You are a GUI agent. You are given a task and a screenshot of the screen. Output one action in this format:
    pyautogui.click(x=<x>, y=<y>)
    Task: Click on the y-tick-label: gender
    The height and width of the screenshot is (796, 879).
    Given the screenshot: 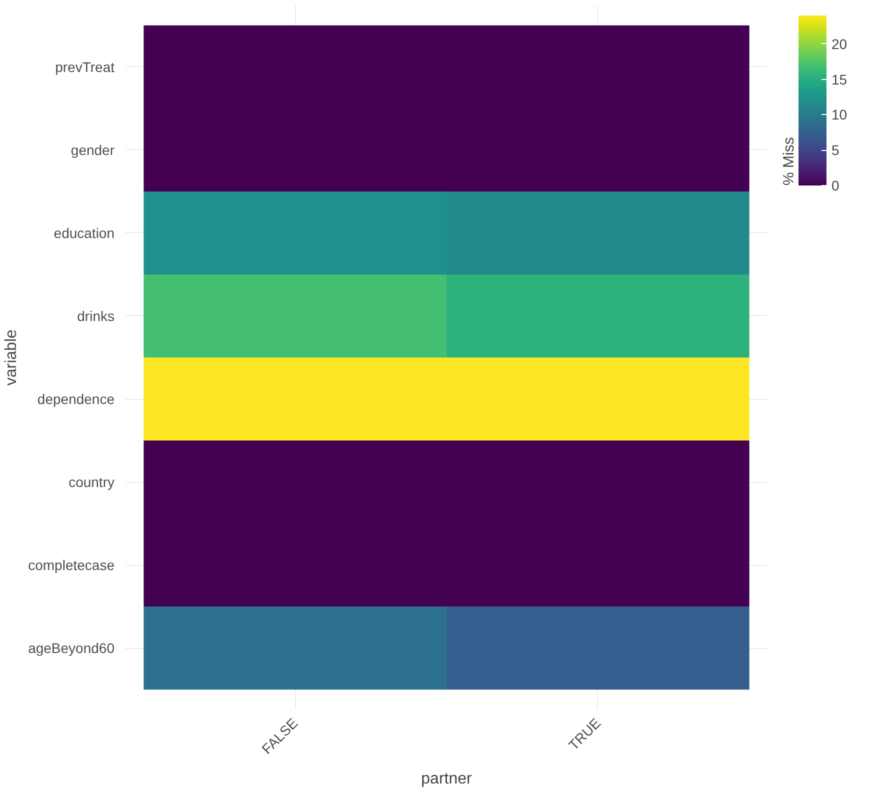 What is the action you would take?
    pyautogui.click(x=92, y=150)
    